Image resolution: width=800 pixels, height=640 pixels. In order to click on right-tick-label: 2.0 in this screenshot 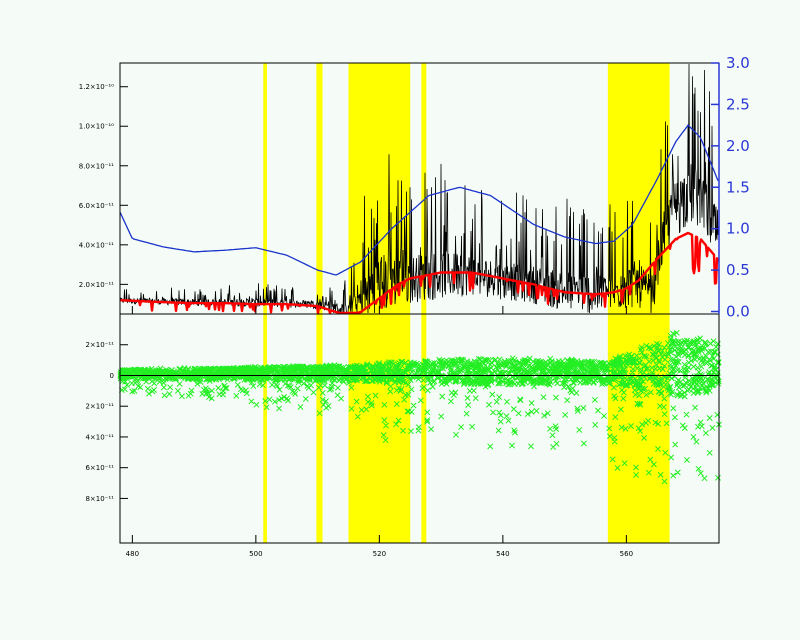, I will do `click(738, 146)`.